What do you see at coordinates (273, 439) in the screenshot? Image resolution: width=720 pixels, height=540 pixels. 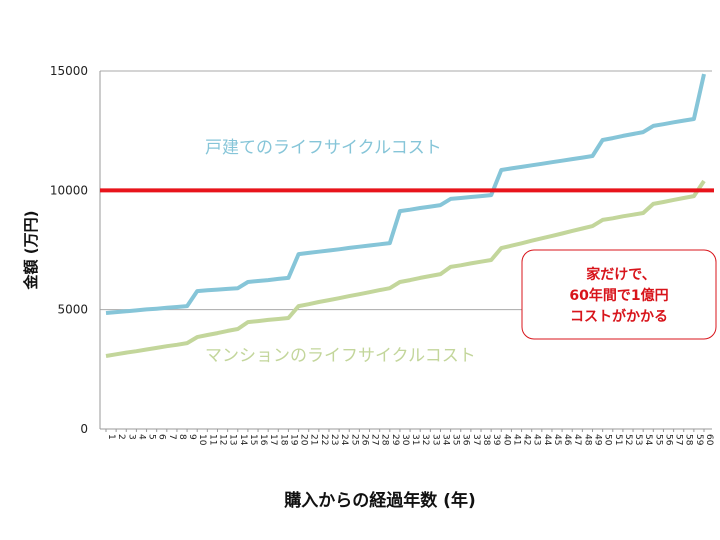 I see `x-tick-label: 17` at bounding box center [273, 439].